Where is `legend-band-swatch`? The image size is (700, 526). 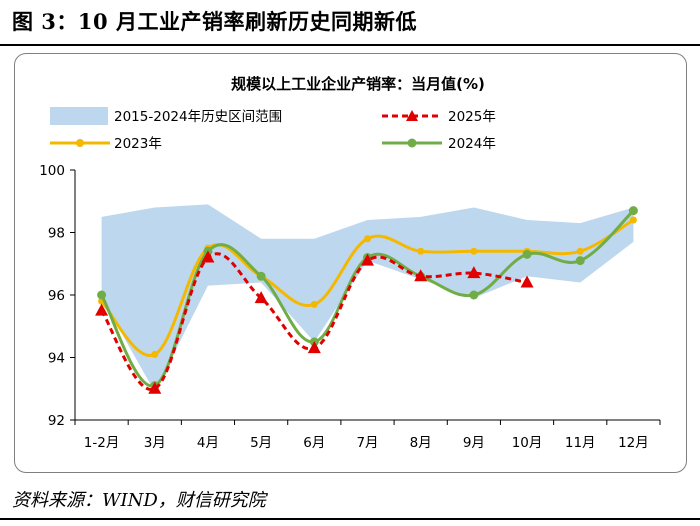
legend-band-swatch is located at coordinates (79, 116).